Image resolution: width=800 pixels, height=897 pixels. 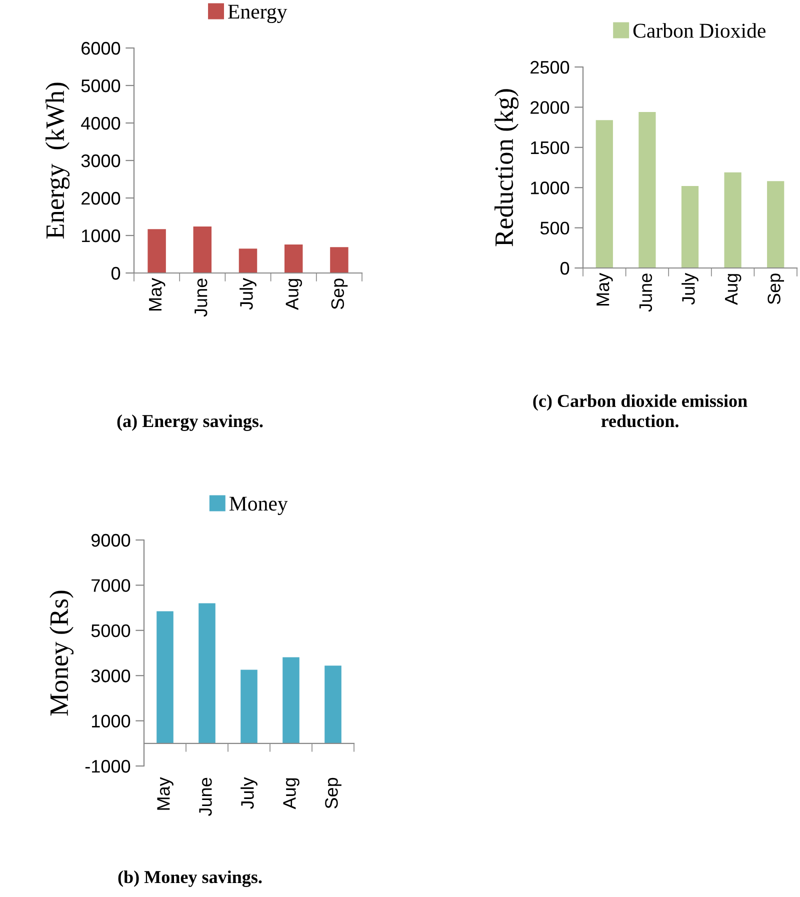 I want to click on y-axis-title: Reduction (kg), so click(x=506, y=167).